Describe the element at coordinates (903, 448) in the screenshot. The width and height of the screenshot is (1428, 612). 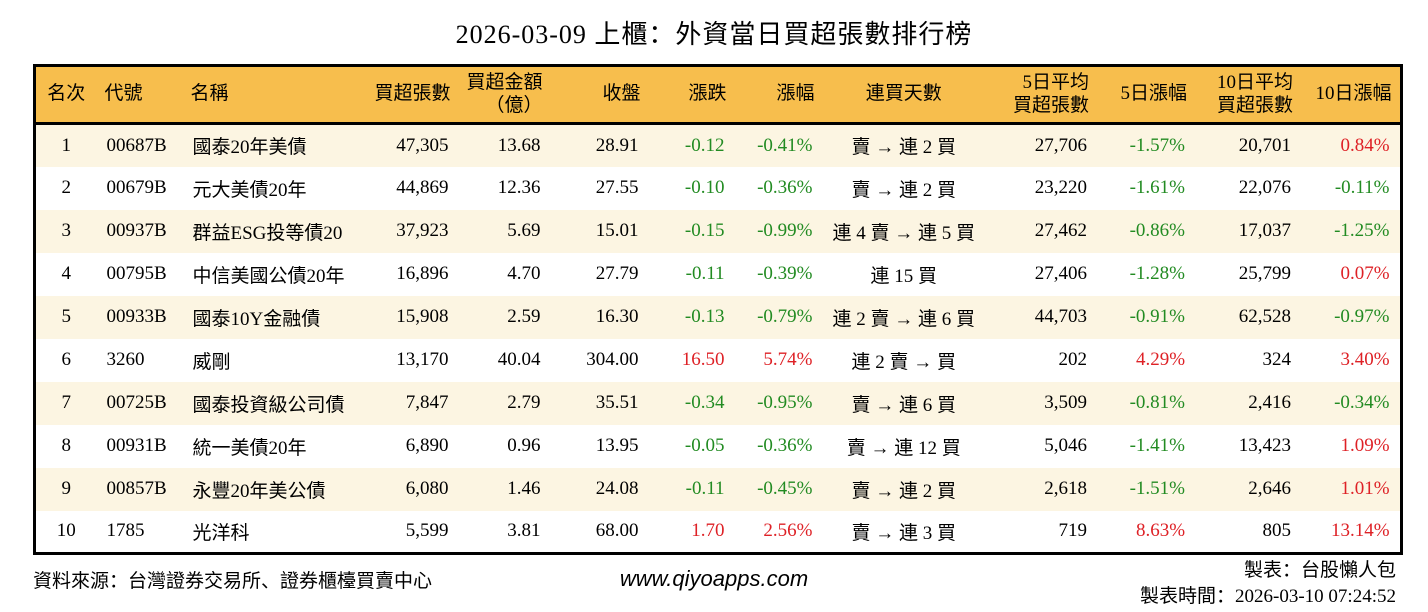
I see `cell-streak: 賣 → 連 12 買` at that location.